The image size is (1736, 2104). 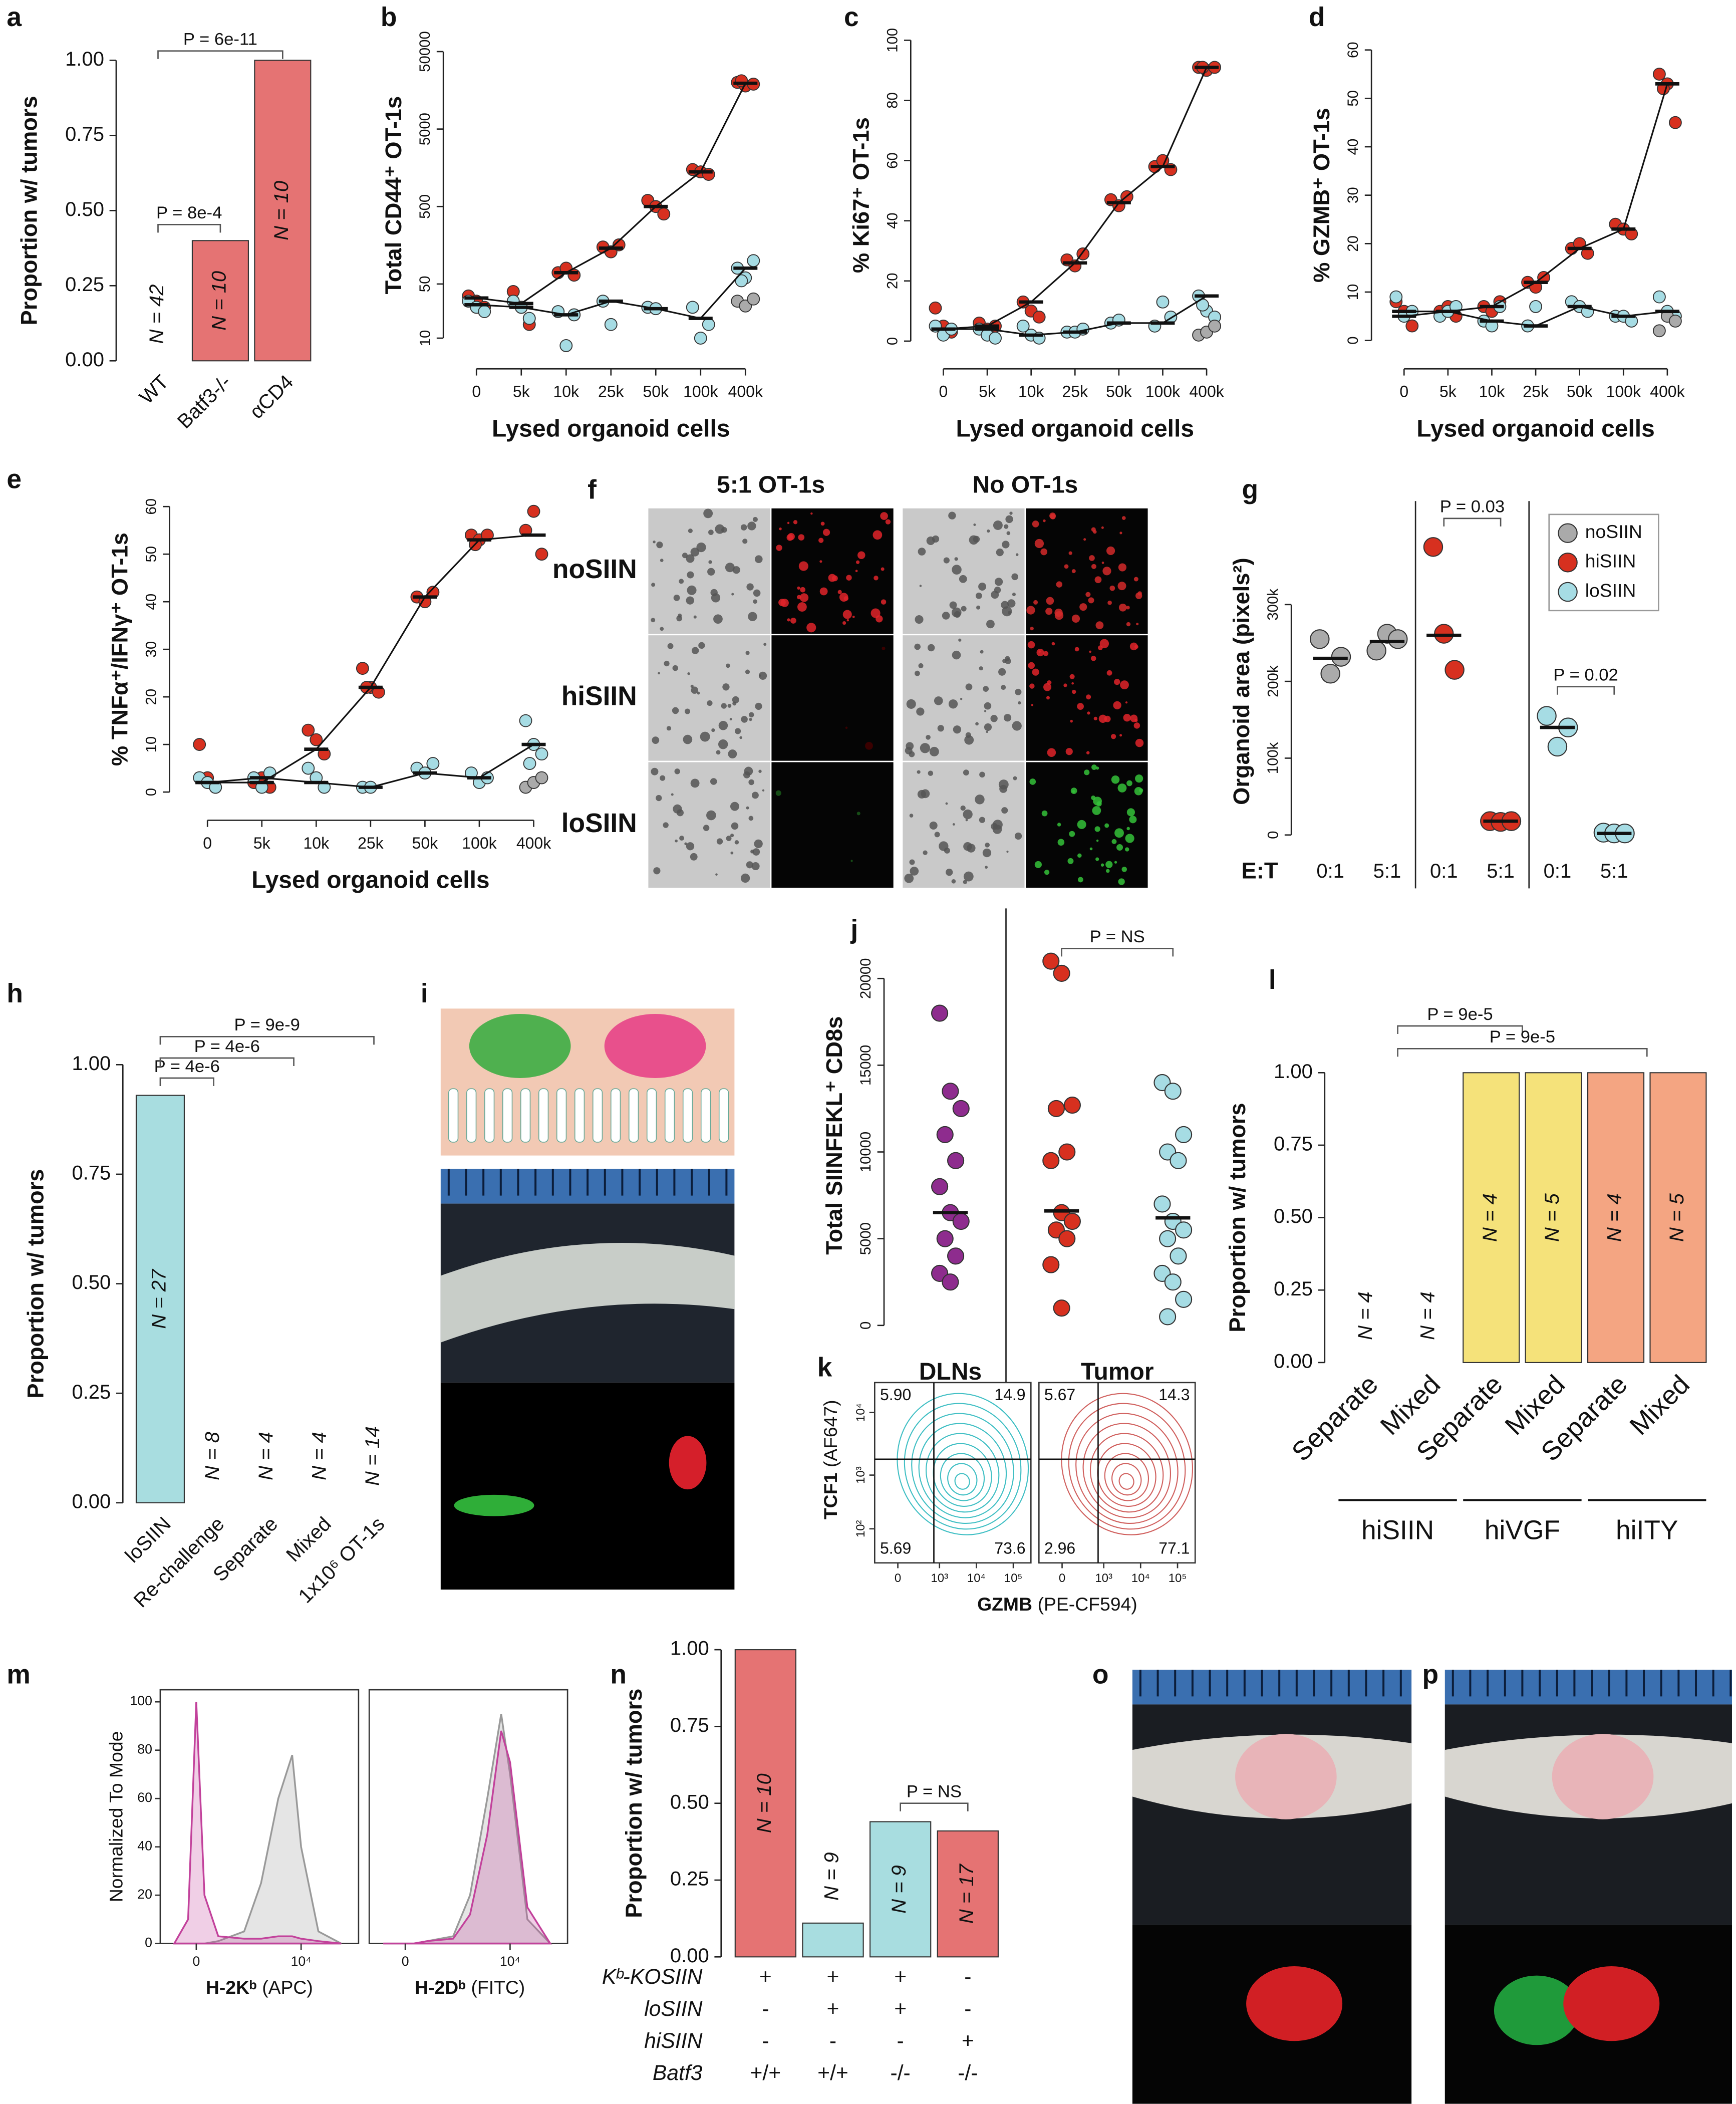 I want to click on group-label: hiITY, so click(x=1647, y=1530).